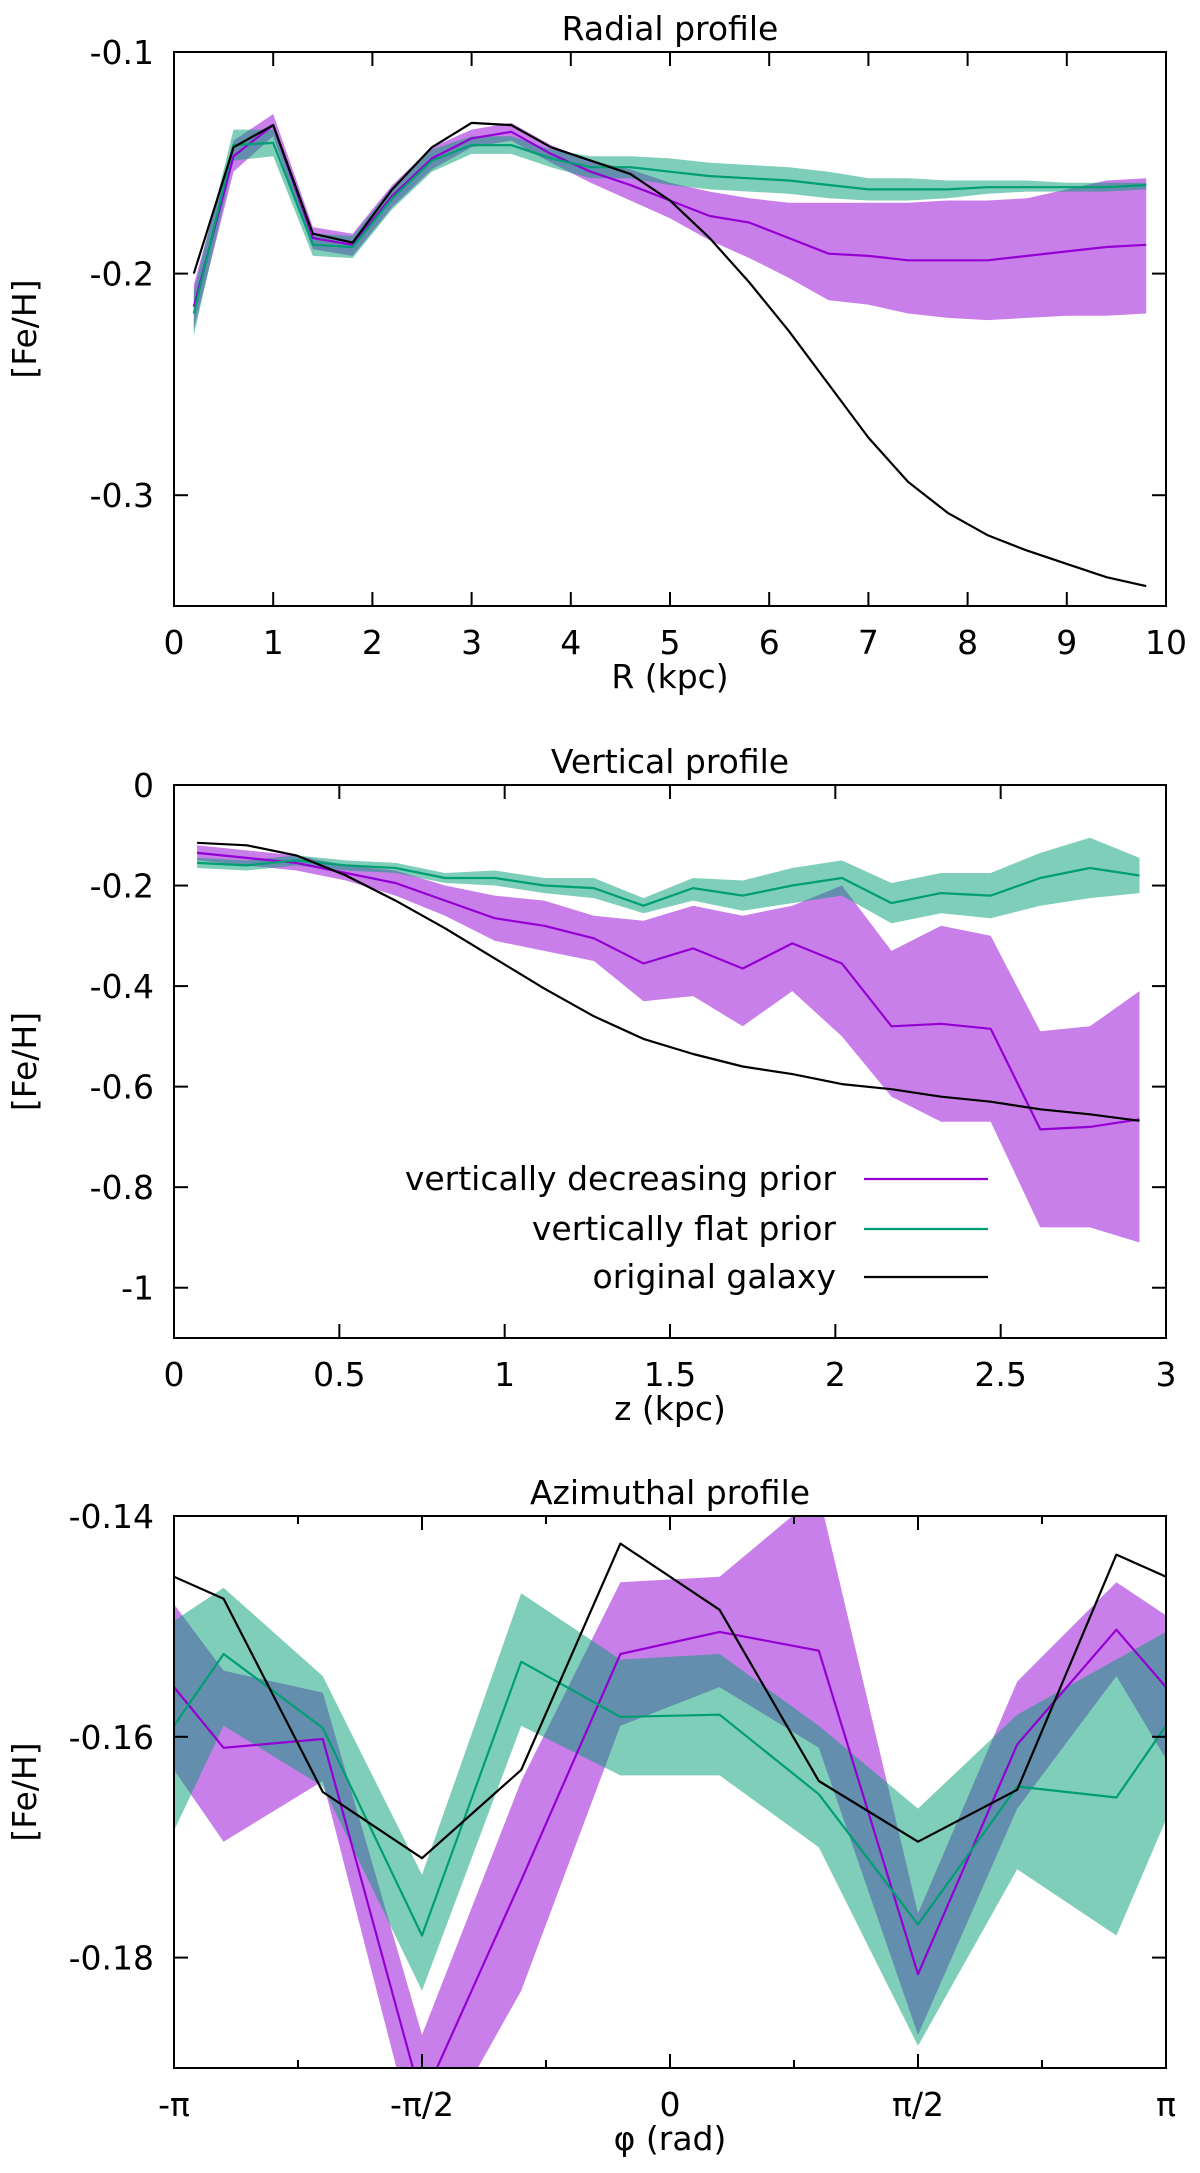 The image size is (1200, 2173). What do you see at coordinates (143, 785) in the screenshot?
I see `y-tick-label: 0` at bounding box center [143, 785].